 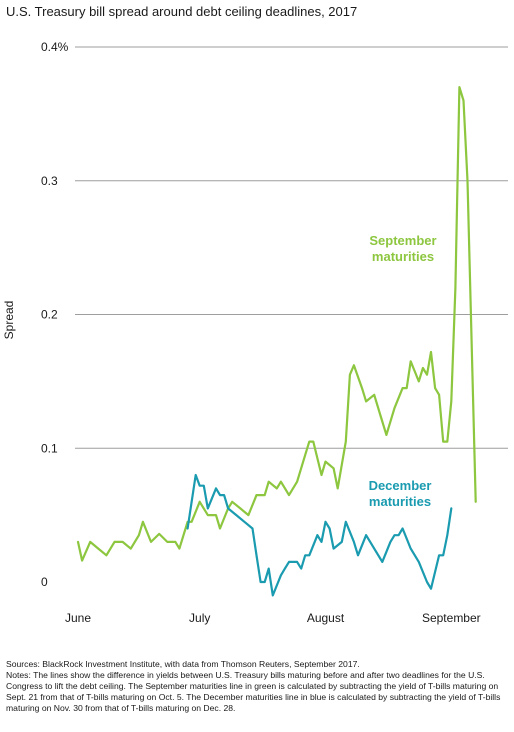 I want to click on y-axis-ticks: 0.4% 0.3 0.2 0.1 0, so click(x=55, y=314).